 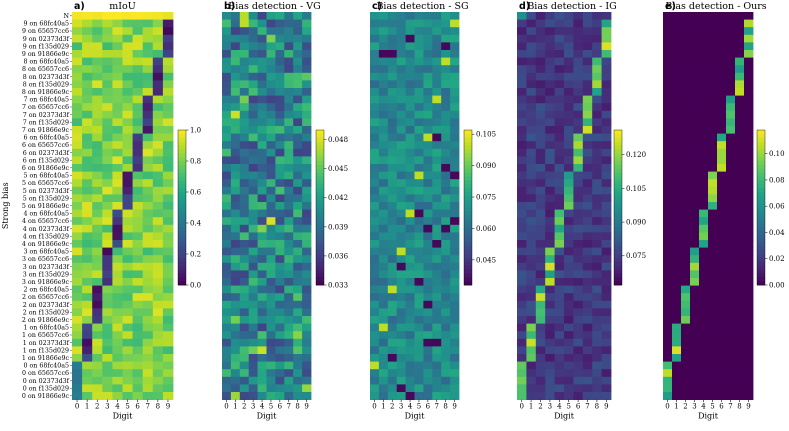 I want to click on x-tick-label: 3, so click(x=694, y=407).